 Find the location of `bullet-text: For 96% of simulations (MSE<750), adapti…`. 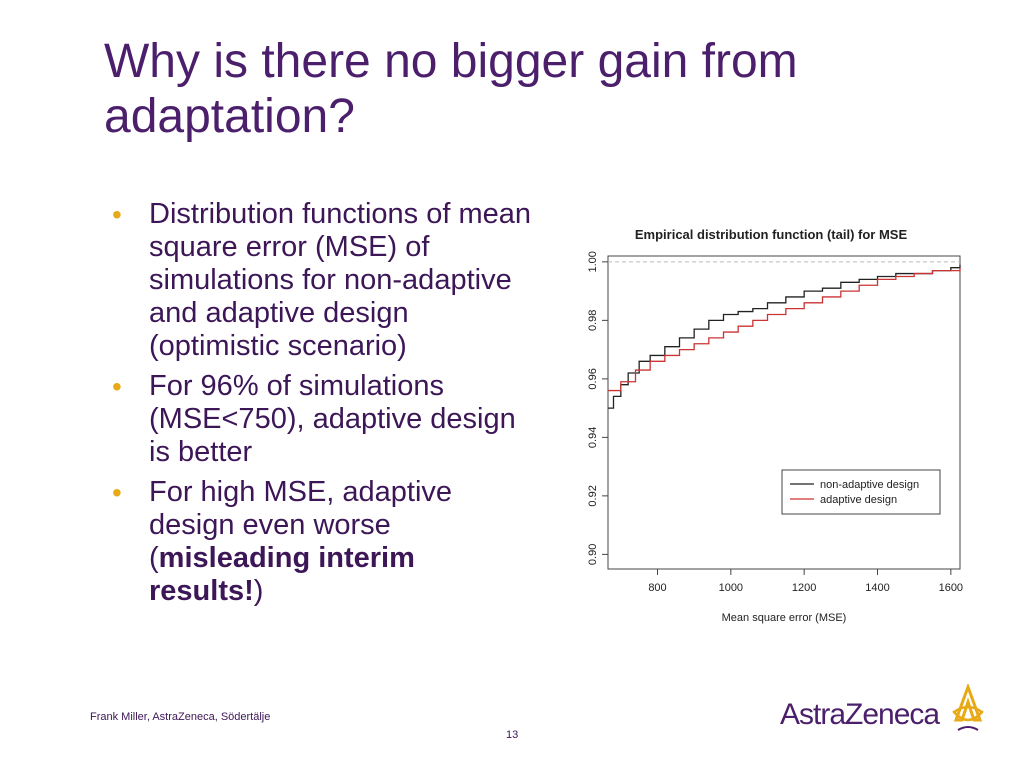

bullet-text: For 96% of simulations (MSE<750), adapti… is located at coordinates (332, 419).